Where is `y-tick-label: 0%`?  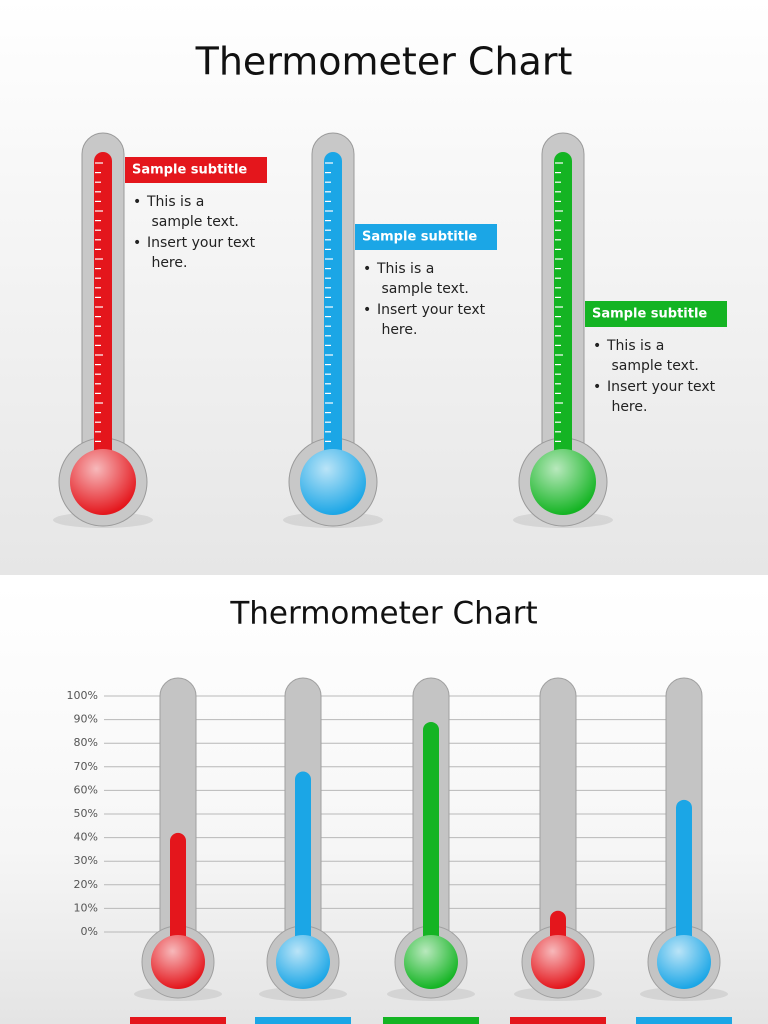
y-tick-label: 0% is located at coordinates (89, 931).